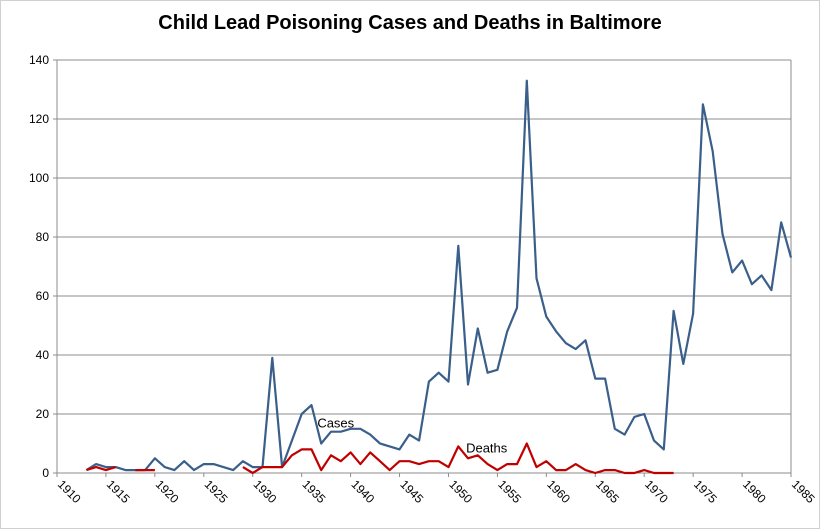  What do you see at coordinates (45, 473) in the screenshot?
I see `y-tick-label-0: 0` at bounding box center [45, 473].